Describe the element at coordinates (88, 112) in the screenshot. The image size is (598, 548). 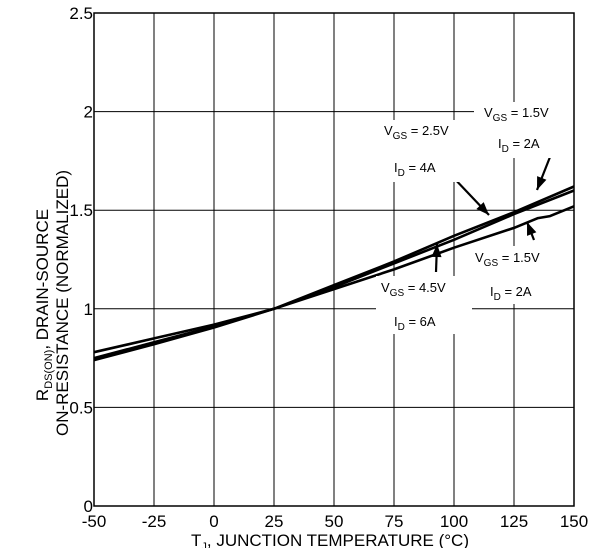
I see `y-tick-label: 2` at that location.